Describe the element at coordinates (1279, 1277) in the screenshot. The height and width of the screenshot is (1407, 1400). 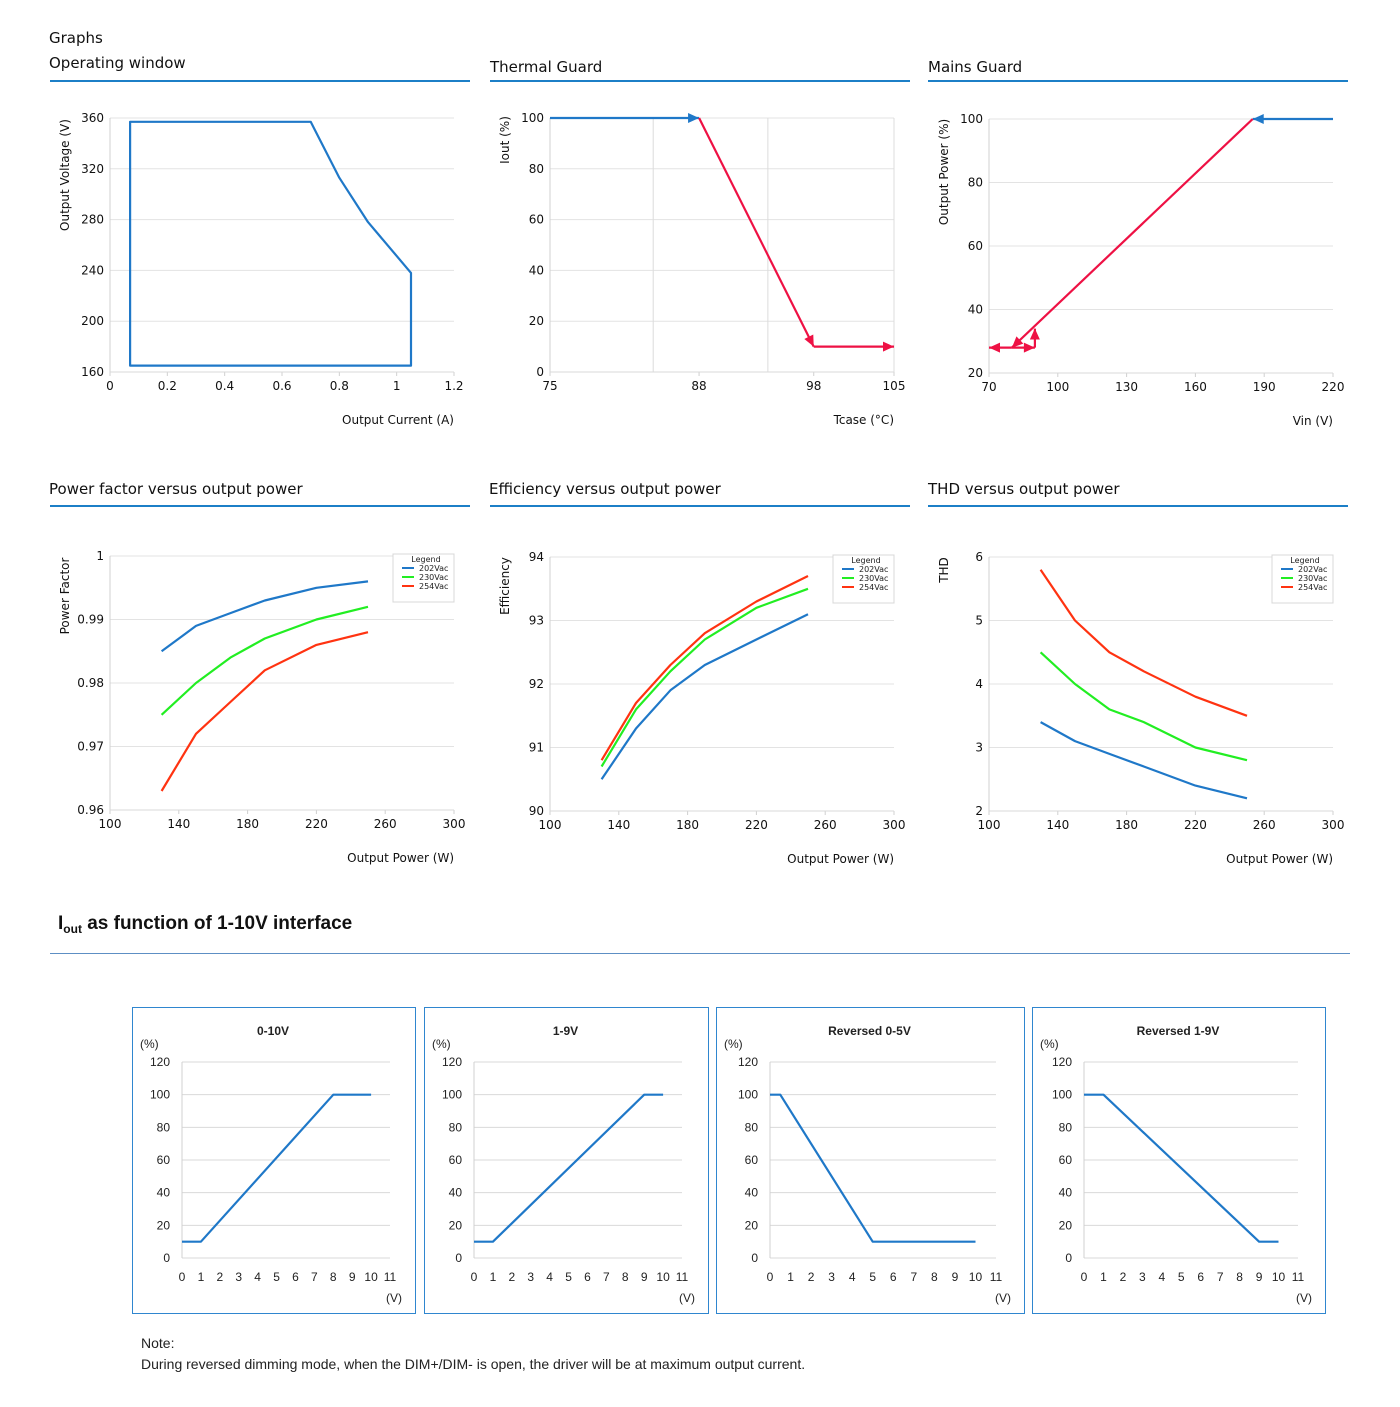
I see `x-tick-label: 10` at that location.